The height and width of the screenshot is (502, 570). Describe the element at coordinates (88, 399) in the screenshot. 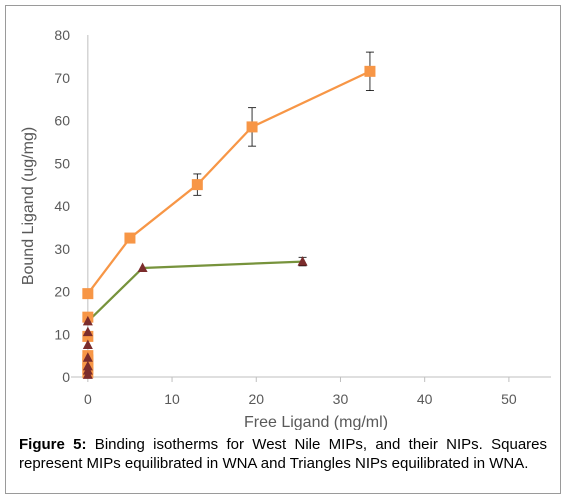

I see `x-tick-label: 0` at that location.